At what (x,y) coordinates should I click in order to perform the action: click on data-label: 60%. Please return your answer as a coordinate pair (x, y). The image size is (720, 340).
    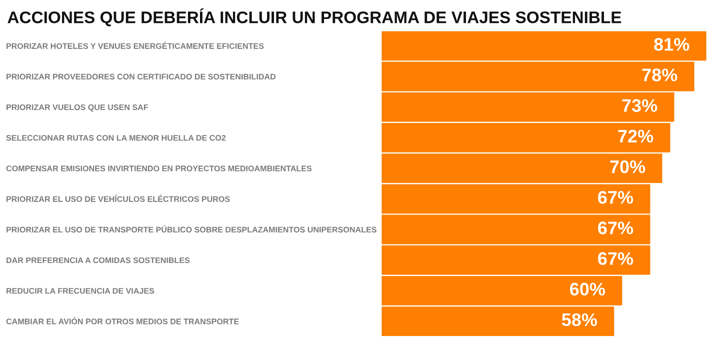
    Looking at the image, I should click on (588, 289).